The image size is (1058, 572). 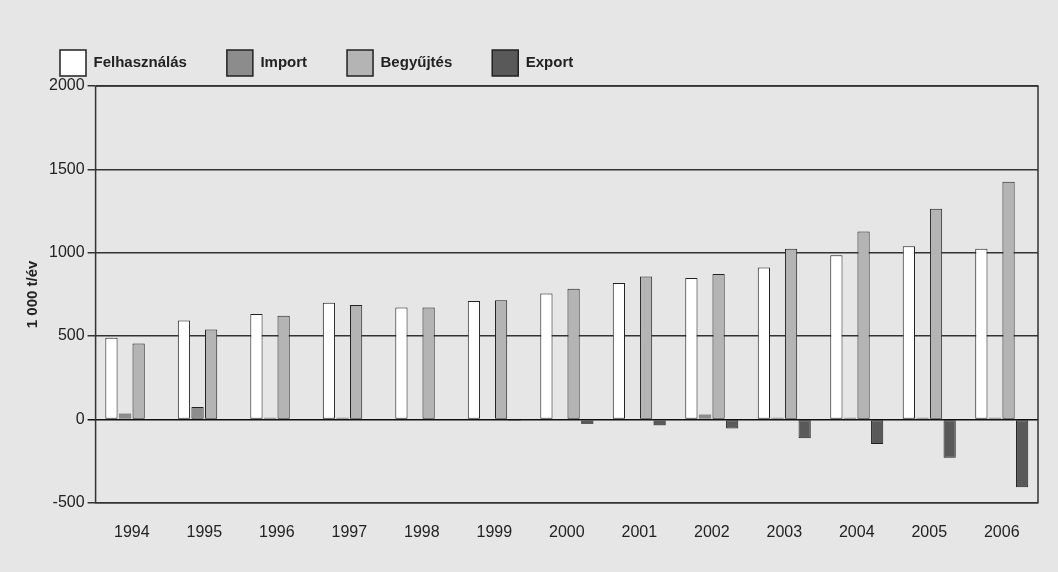 I want to click on x-tick-label: 2001, so click(x=639, y=531).